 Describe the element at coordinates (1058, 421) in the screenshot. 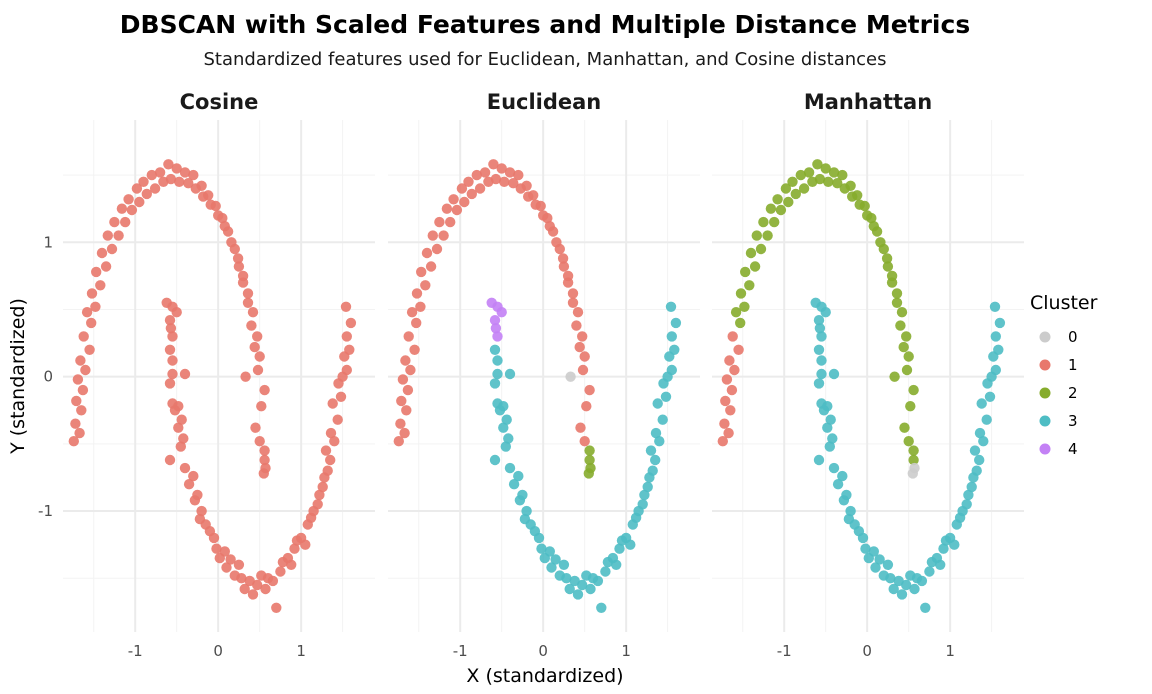

I see `legend-item-3: 3` at that location.